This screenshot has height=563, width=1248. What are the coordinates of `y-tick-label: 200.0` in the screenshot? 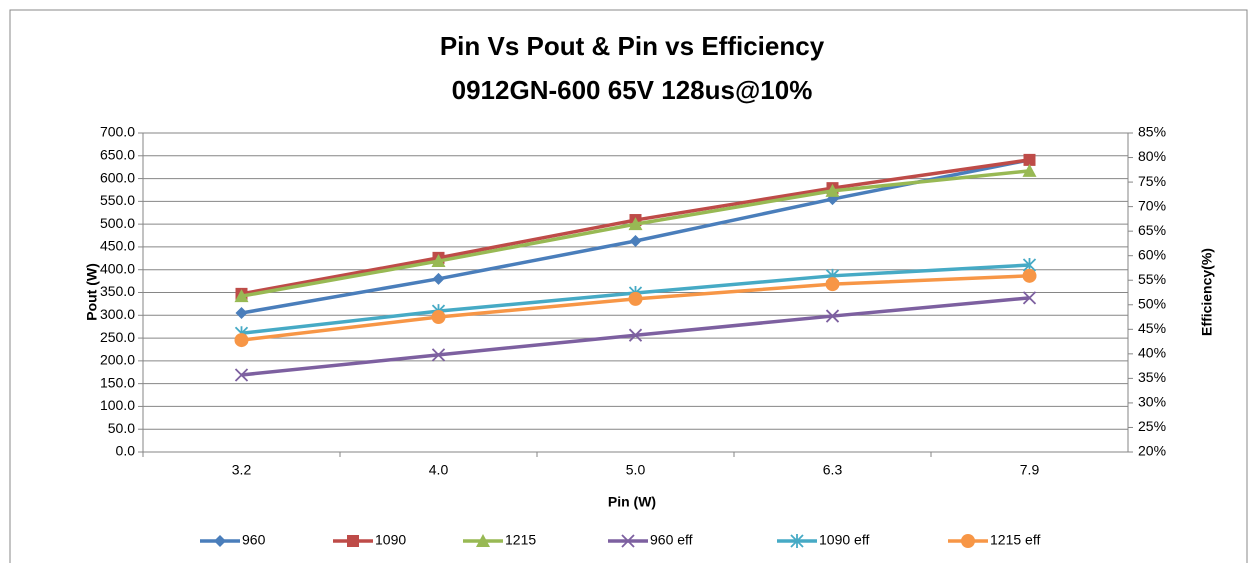 It's located at (117, 360).